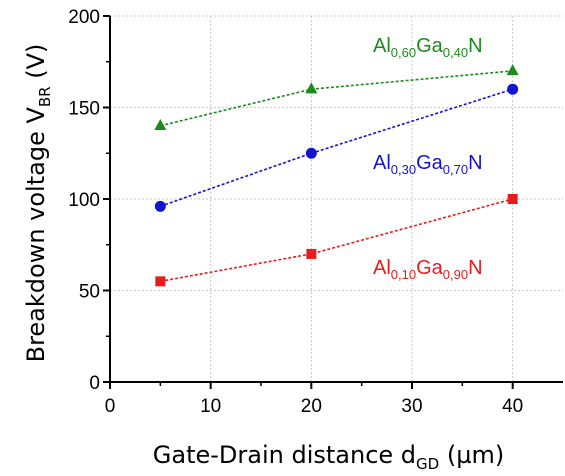 The image size is (565, 476). I want to click on x-tick-label: 30, so click(411, 406).